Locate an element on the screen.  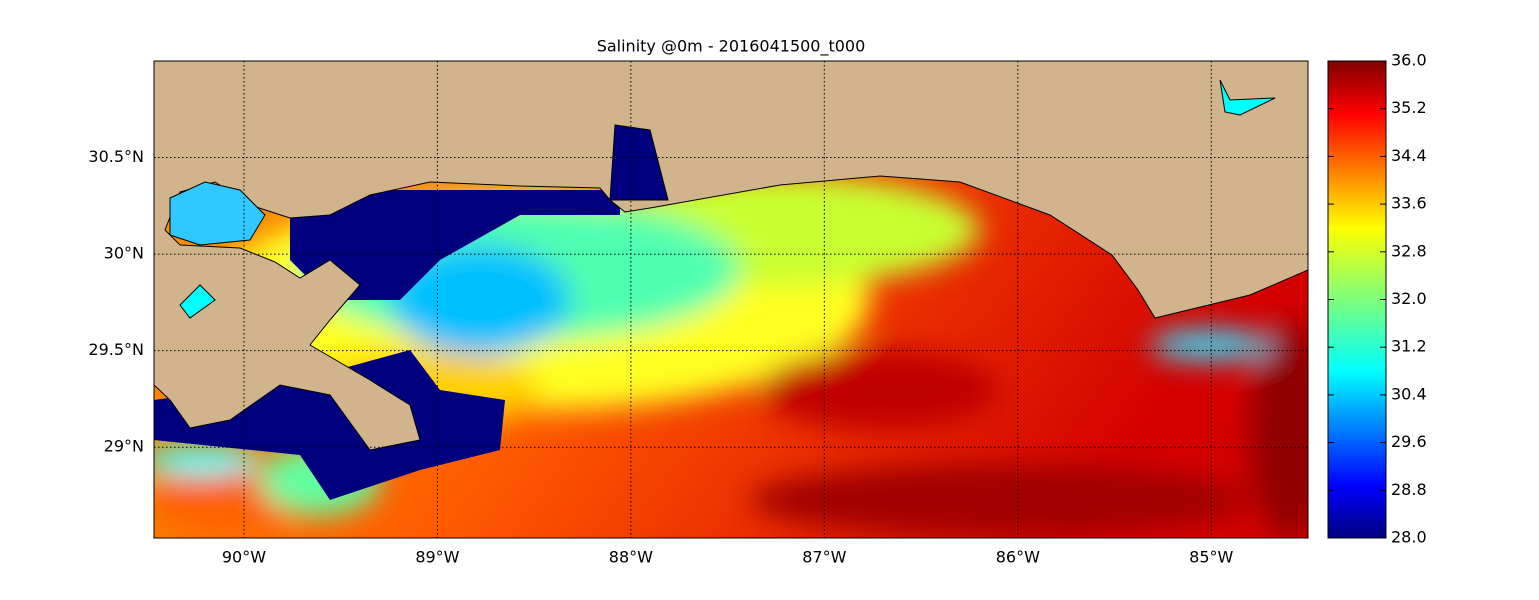
colorbar-tick-label: 32.8 is located at coordinates (1409, 250).